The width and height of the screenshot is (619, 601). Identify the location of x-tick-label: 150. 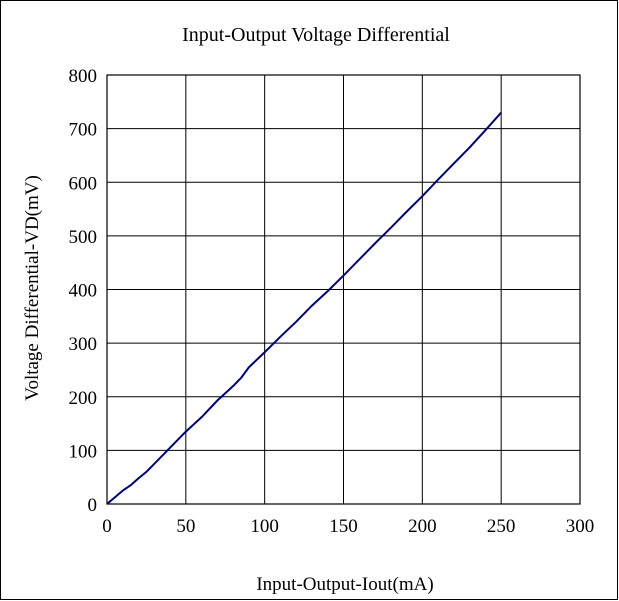
(343, 526).